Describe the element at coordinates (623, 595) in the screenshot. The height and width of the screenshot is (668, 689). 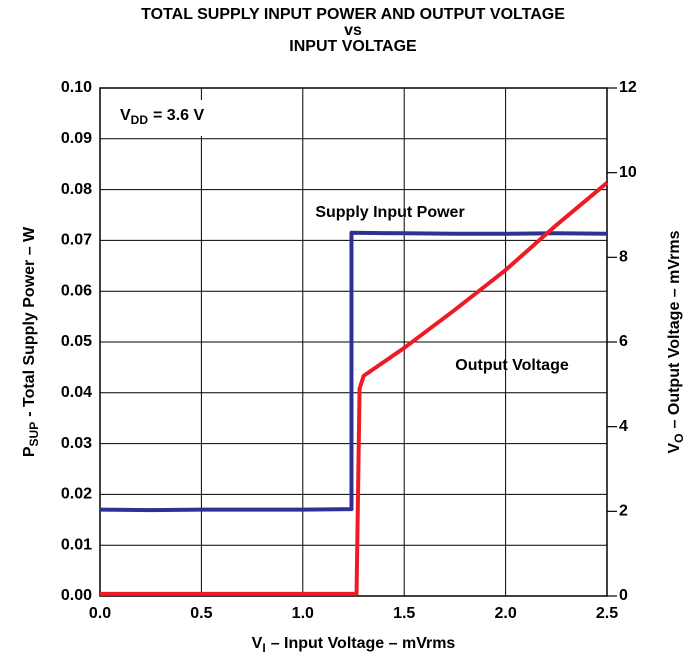
I see `y2-tick-label: 0` at that location.